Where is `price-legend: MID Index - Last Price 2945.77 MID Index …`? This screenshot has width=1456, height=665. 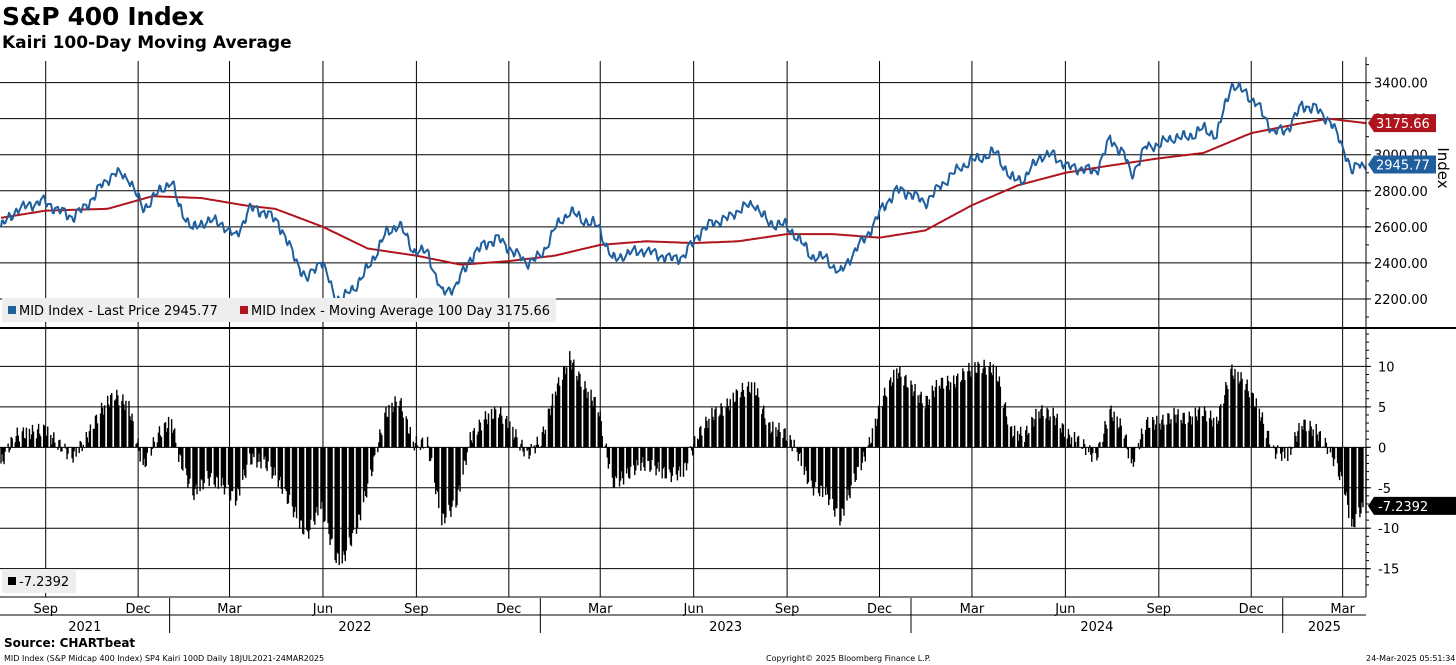 price-legend: MID Index - Last Price 2945.77 MID Index … is located at coordinates (279, 310).